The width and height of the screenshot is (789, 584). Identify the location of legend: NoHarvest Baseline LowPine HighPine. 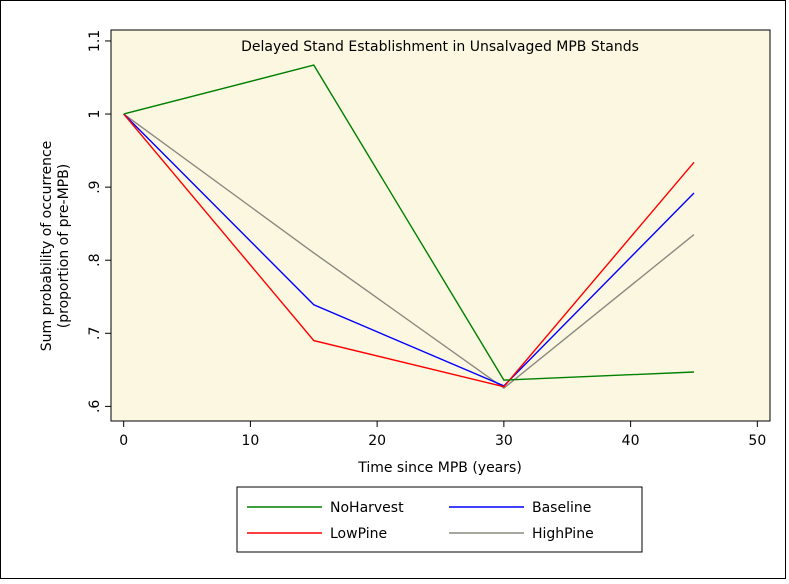
(439, 519).